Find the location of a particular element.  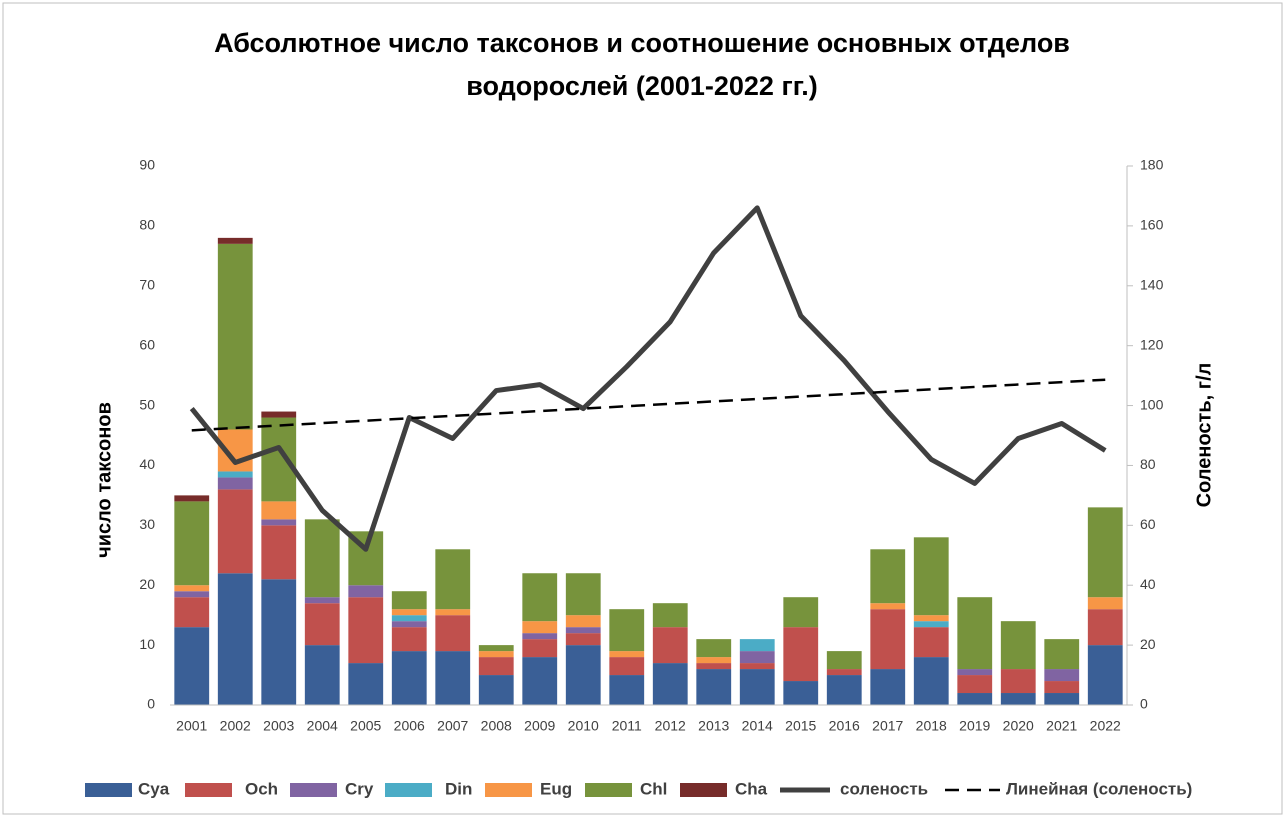

x-tick-label: 2006 is located at coordinates (409, 726).